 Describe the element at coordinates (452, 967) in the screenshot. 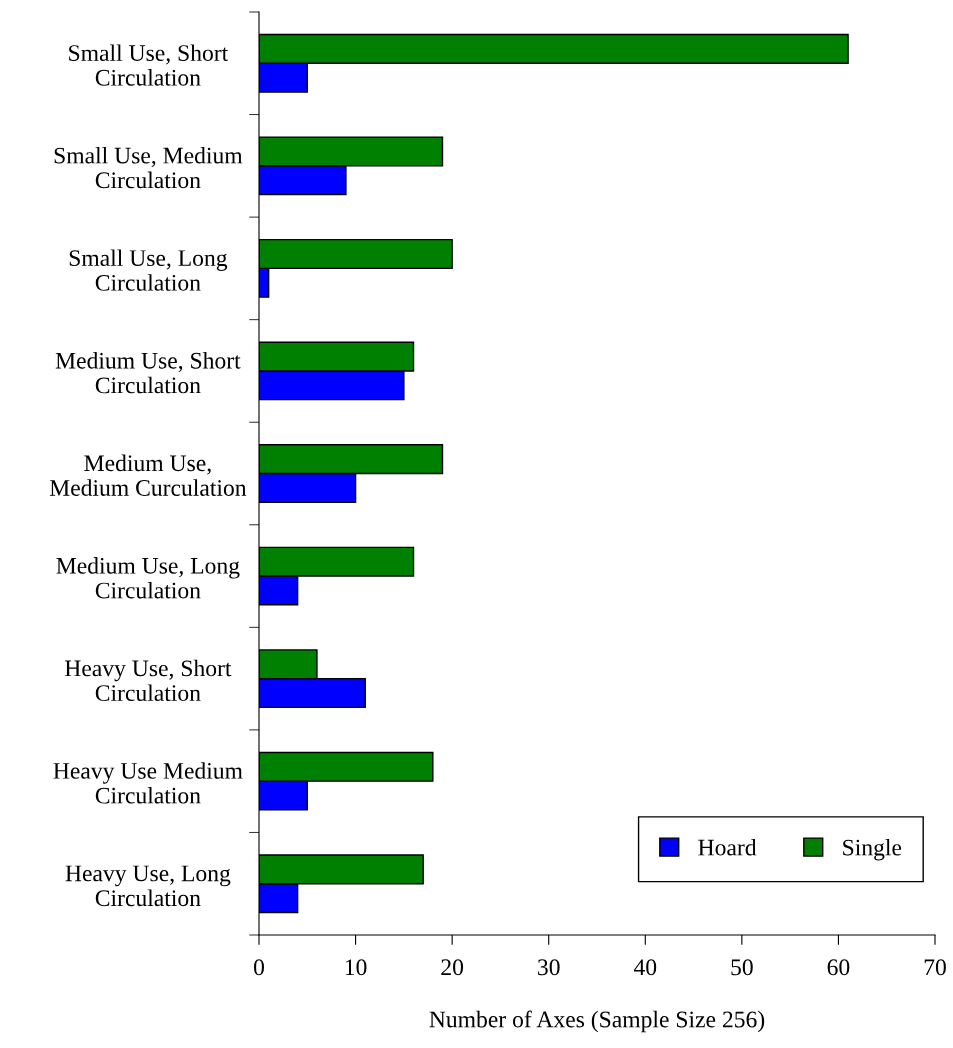

I see `x-tick-label: 20` at that location.